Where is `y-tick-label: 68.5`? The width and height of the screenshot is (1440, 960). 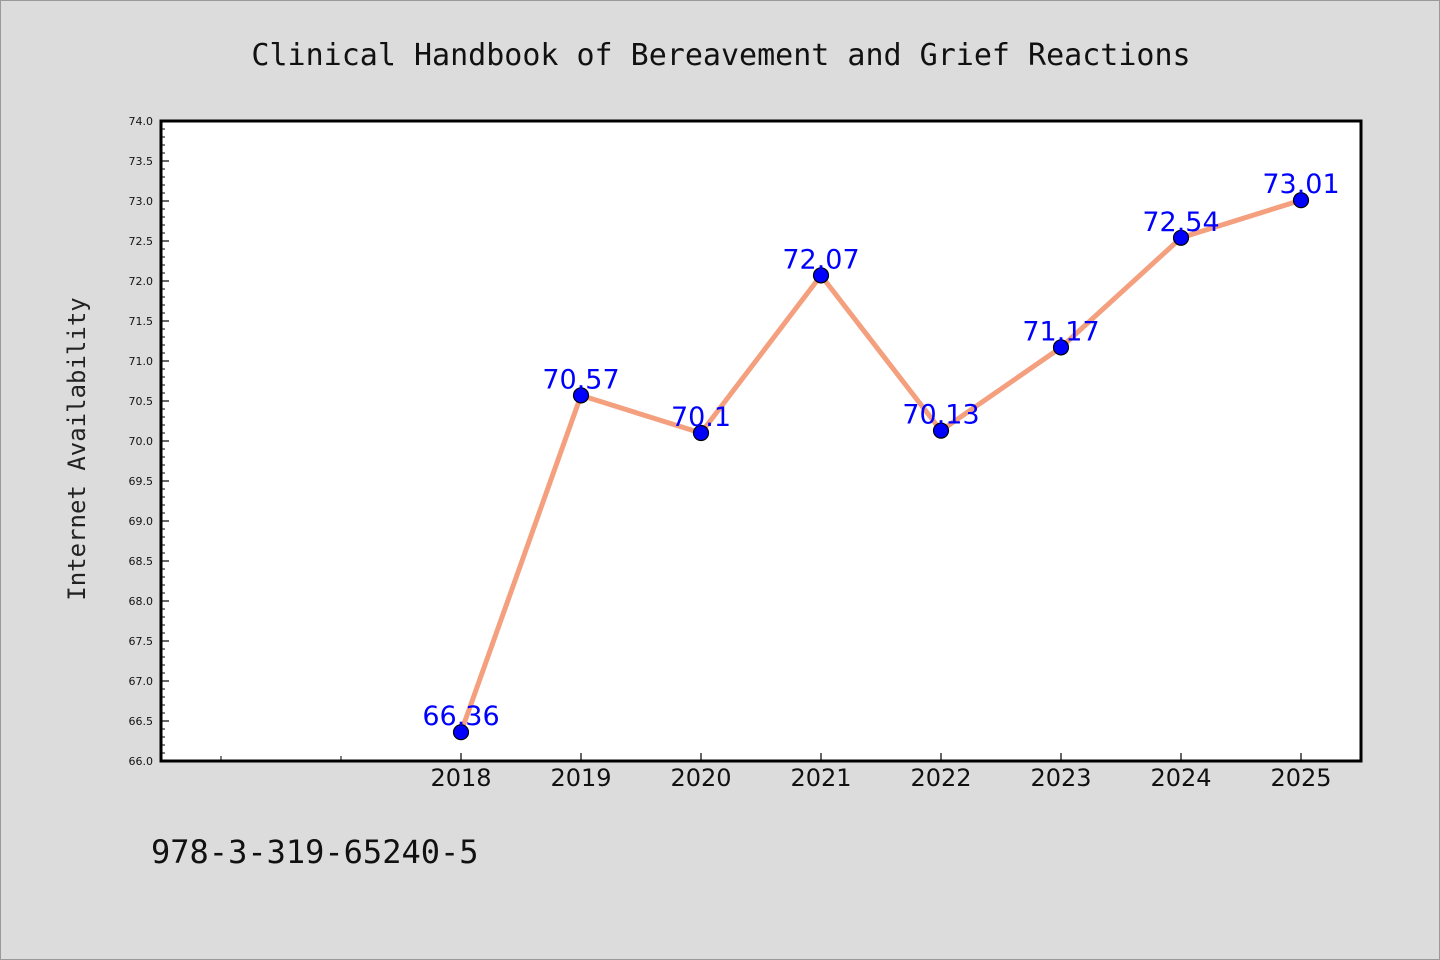 y-tick-label: 68.5 is located at coordinates (141, 561).